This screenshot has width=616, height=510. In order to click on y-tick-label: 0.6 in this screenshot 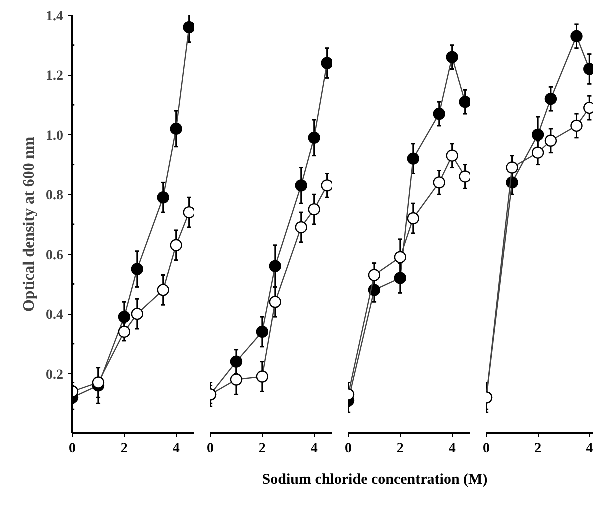, I will do `click(55, 256)`.